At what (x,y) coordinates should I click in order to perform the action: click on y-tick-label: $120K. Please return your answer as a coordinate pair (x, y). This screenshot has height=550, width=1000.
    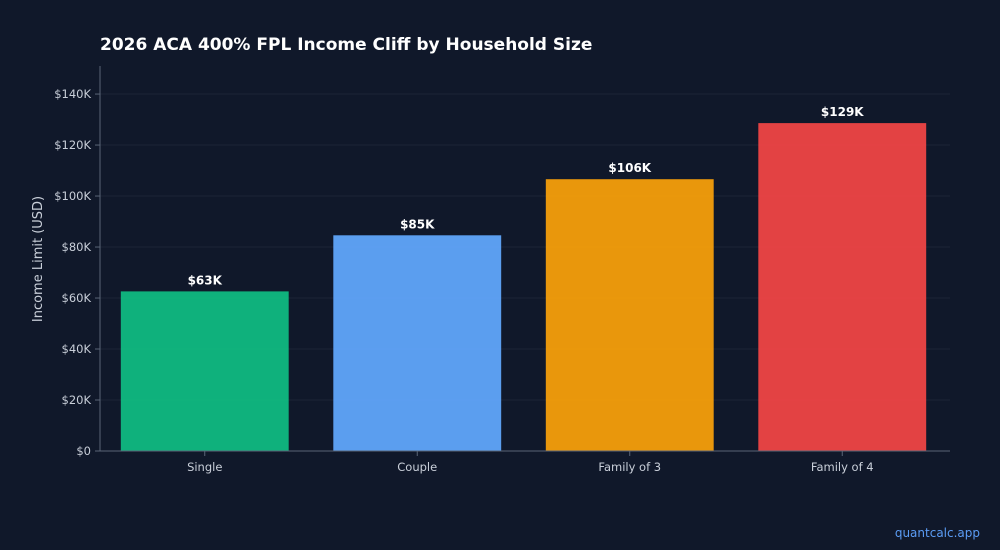
    Looking at the image, I should click on (72, 145).